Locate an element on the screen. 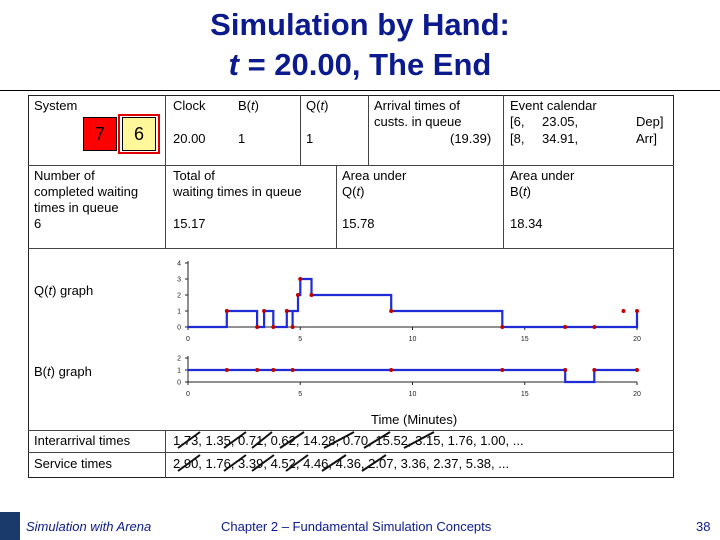 Image resolution: width=720 pixels, height=540 pixels. area-q-value: 15.78 is located at coordinates (358, 223).